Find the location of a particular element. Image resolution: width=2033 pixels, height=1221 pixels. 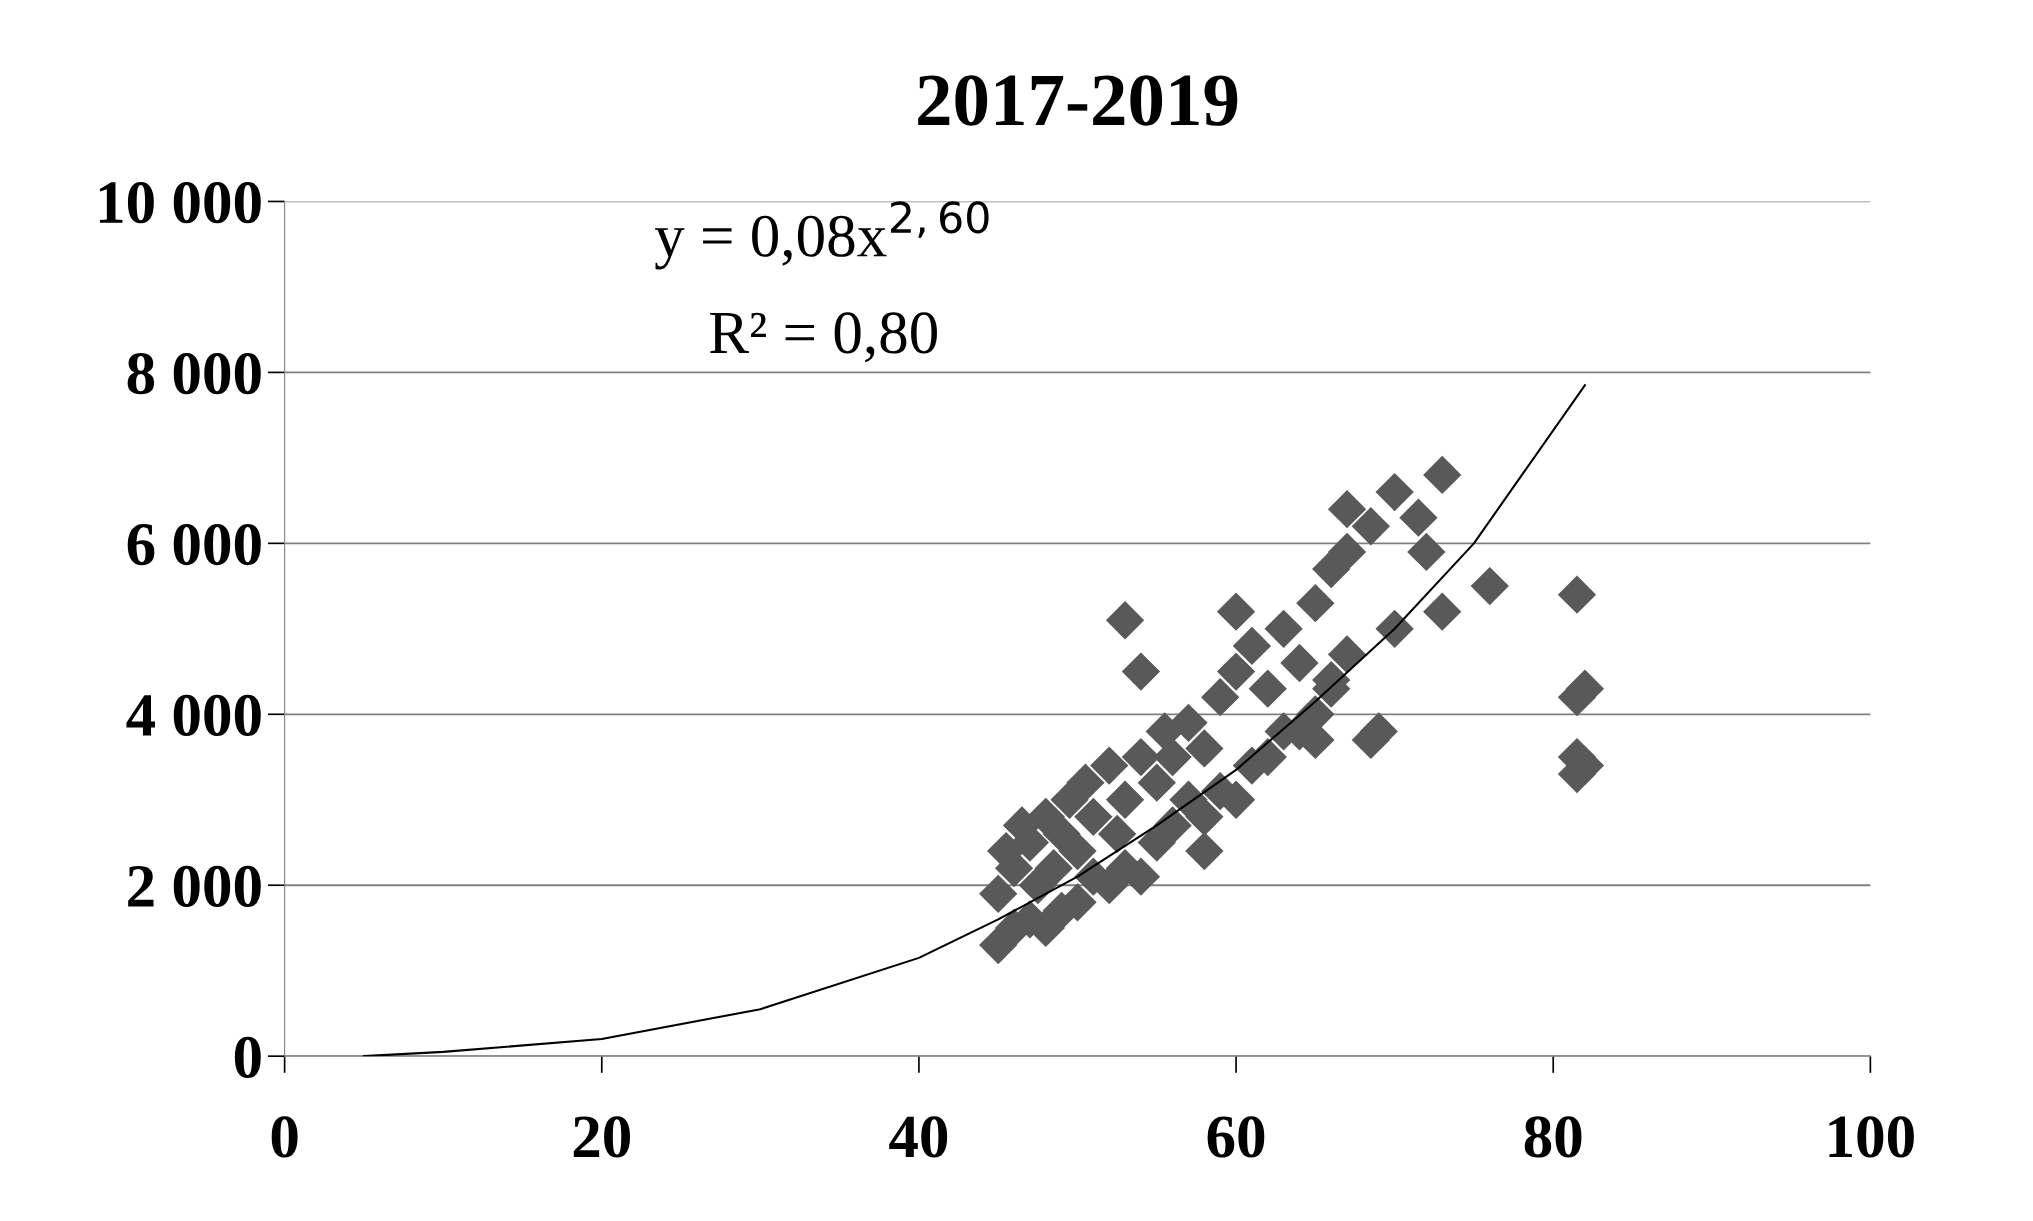

x-tick-label: 60 is located at coordinates (1236, 1137).